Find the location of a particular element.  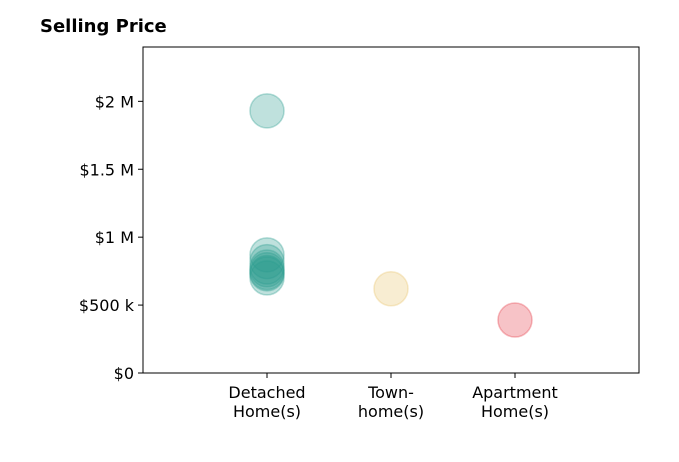

x-tick-label: Apartment Home(s) is located at coordinates (515, 402).